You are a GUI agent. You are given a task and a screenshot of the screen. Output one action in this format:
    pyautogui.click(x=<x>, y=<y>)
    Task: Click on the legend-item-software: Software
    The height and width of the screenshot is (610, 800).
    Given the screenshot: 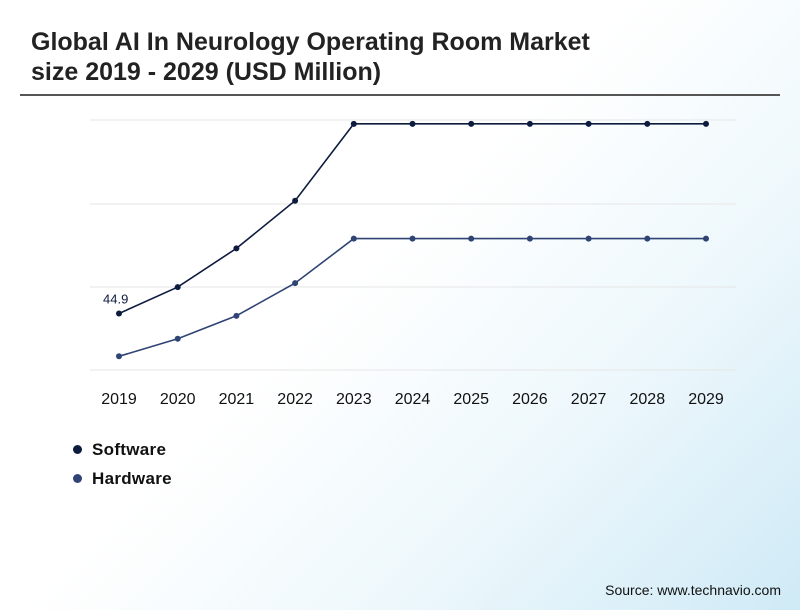 What is the action you would take?
    pyautogui.click(x=122, y=449)
    